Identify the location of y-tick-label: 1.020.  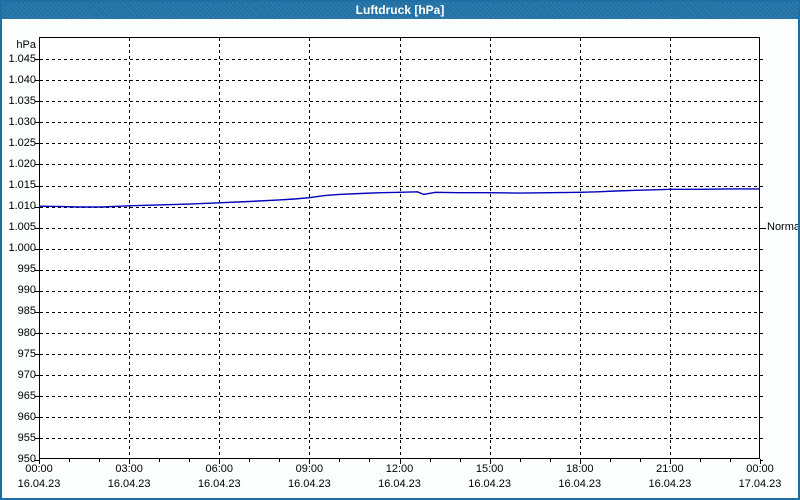
(22, 163).